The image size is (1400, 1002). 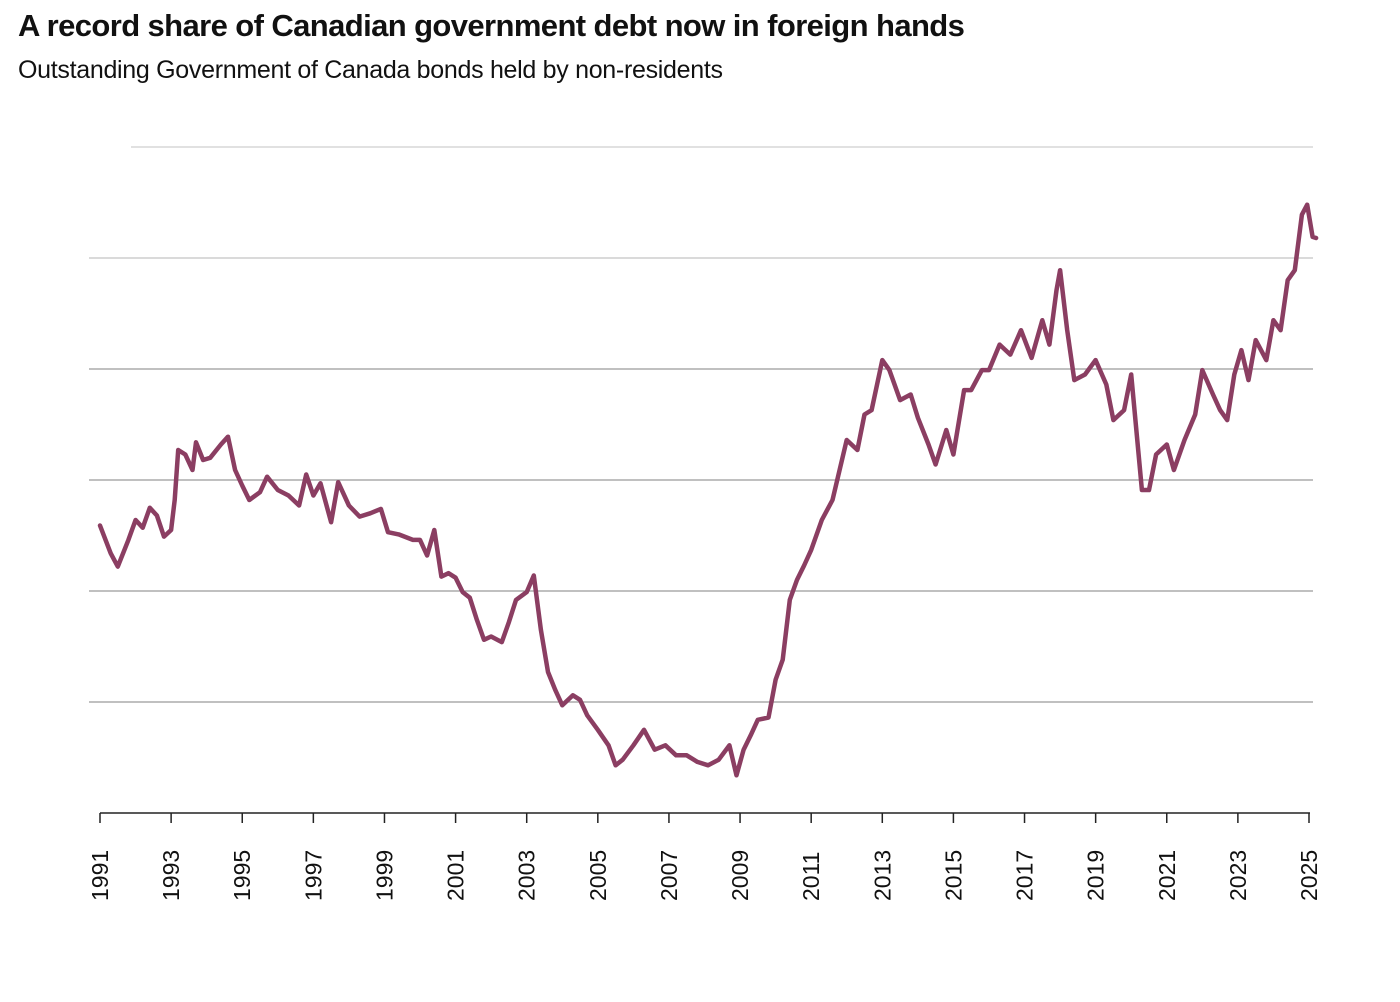 What do you see at coordinates (882, 875) in the screenshot?
I see `x-tick-label: 2013` at bounding box center [882, 875].